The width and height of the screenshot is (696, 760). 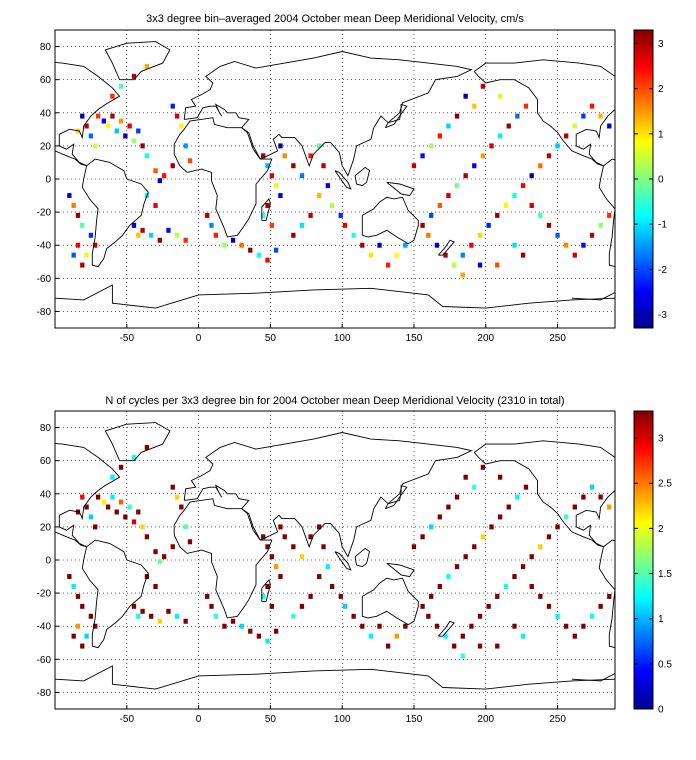 What do you see at coordinates (661, 180) in the screenshot?
I see `colorbar-tick-label: 0` at bounding box center [661, 180].